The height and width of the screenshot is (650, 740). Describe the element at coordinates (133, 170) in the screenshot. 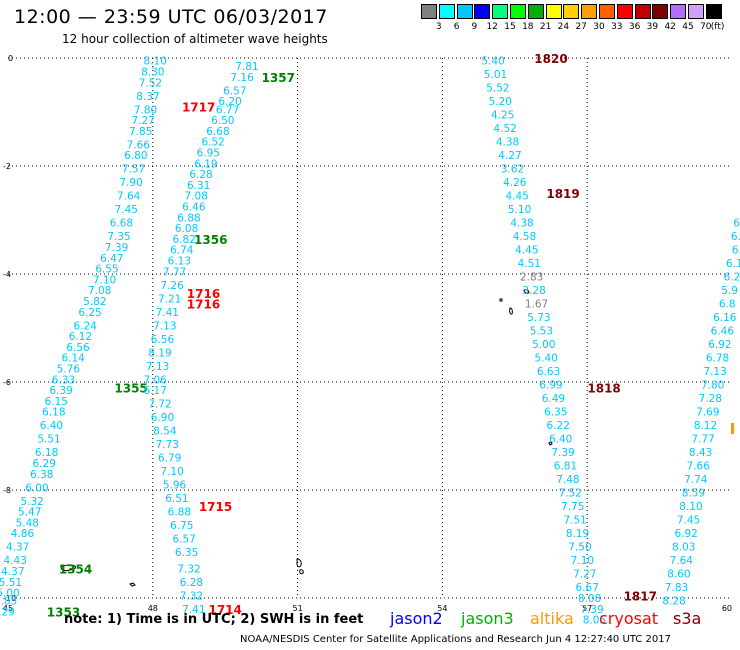

I see `wave-height-value: 7.57` at that location.